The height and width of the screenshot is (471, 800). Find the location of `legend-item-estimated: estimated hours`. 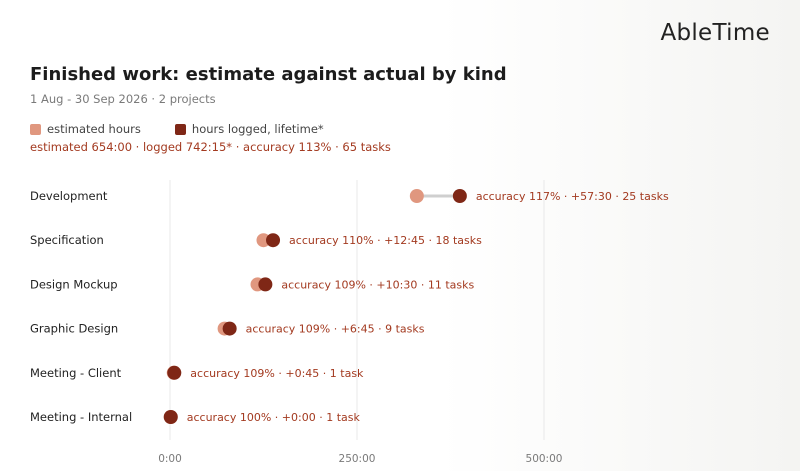

legend-item-estimated: estimated hours is located at coordinates (85, 129).